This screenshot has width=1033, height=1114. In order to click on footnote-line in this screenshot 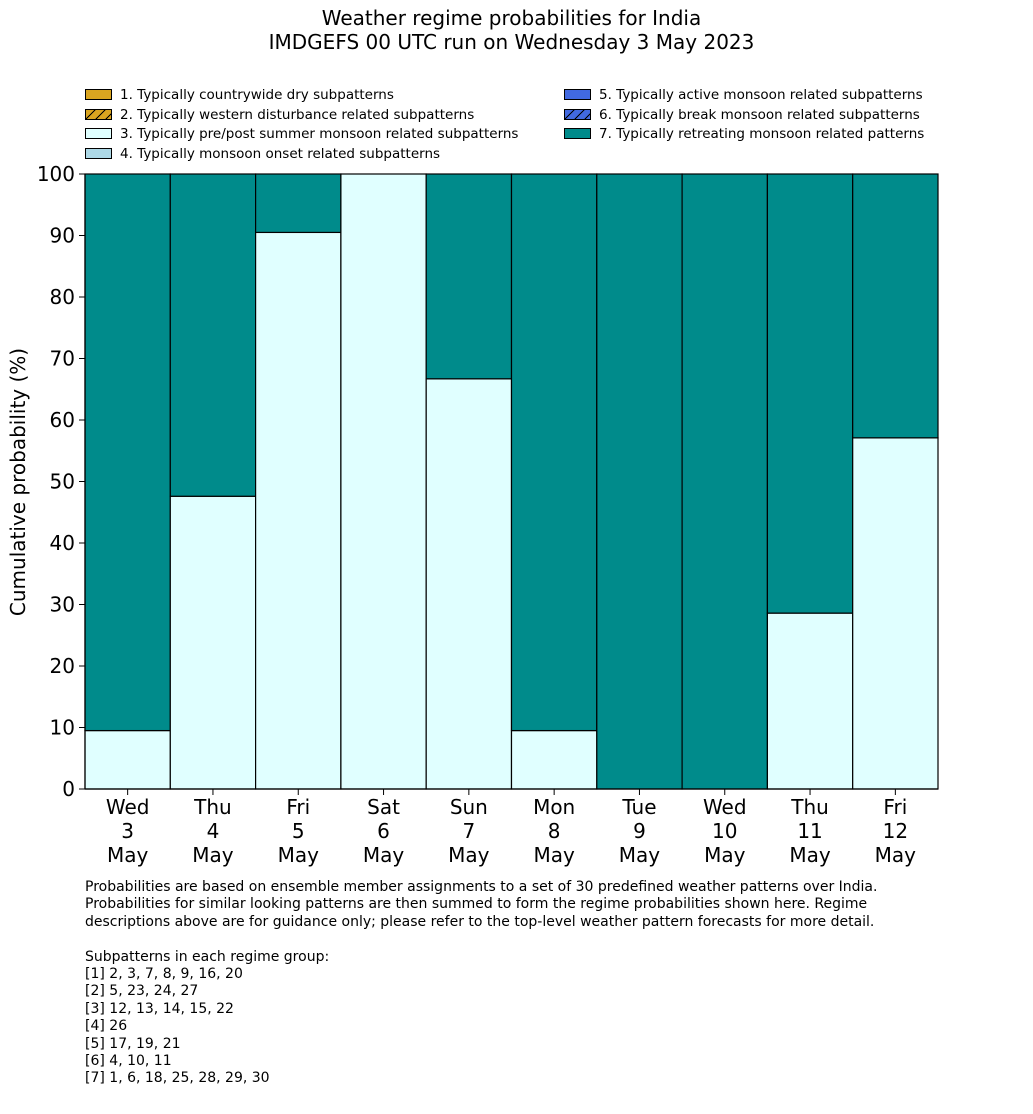, I will do `click(535, 939)`.